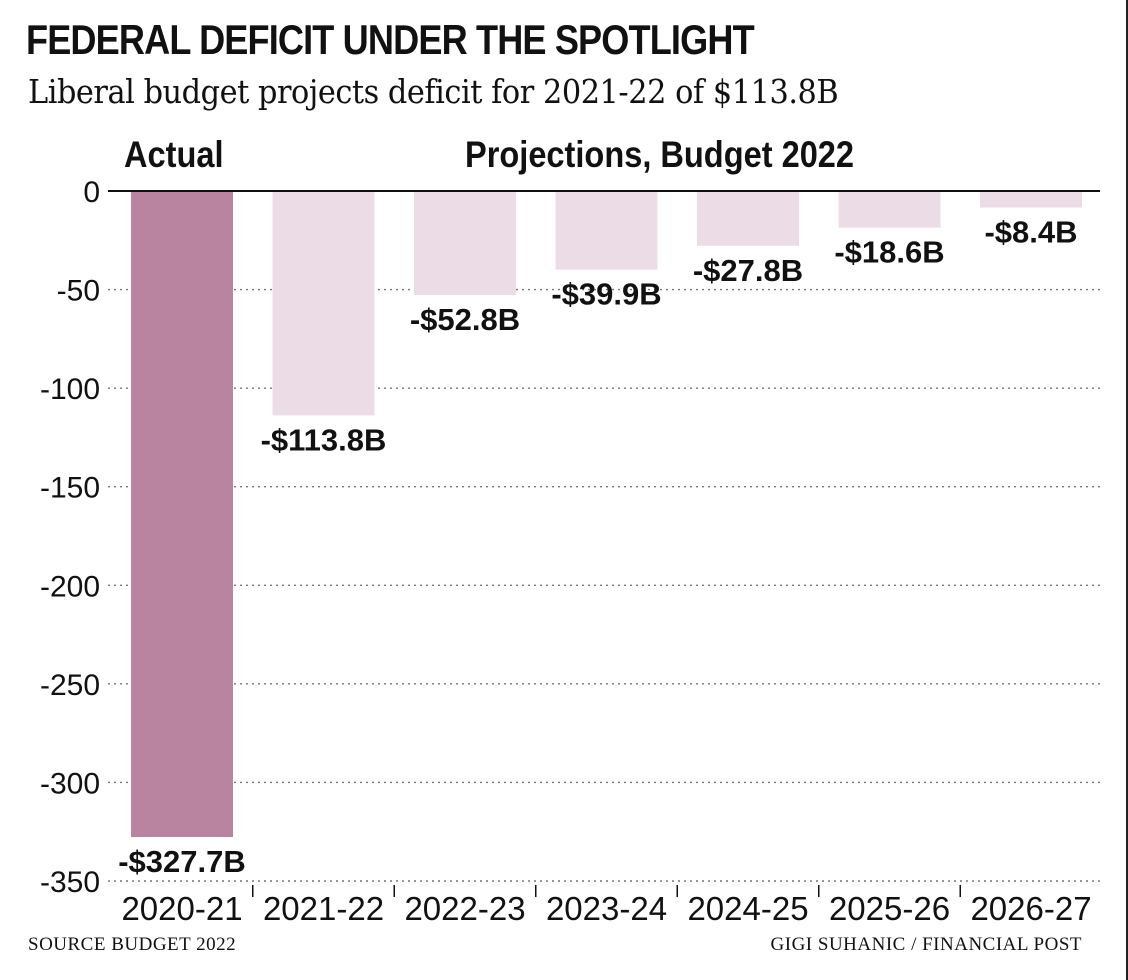 The image size is (1128, 980). What do you see at coordinates (174, 154) in the screenshot?
I see `section-label-actual: Actual` at bounding box center [174, 154].